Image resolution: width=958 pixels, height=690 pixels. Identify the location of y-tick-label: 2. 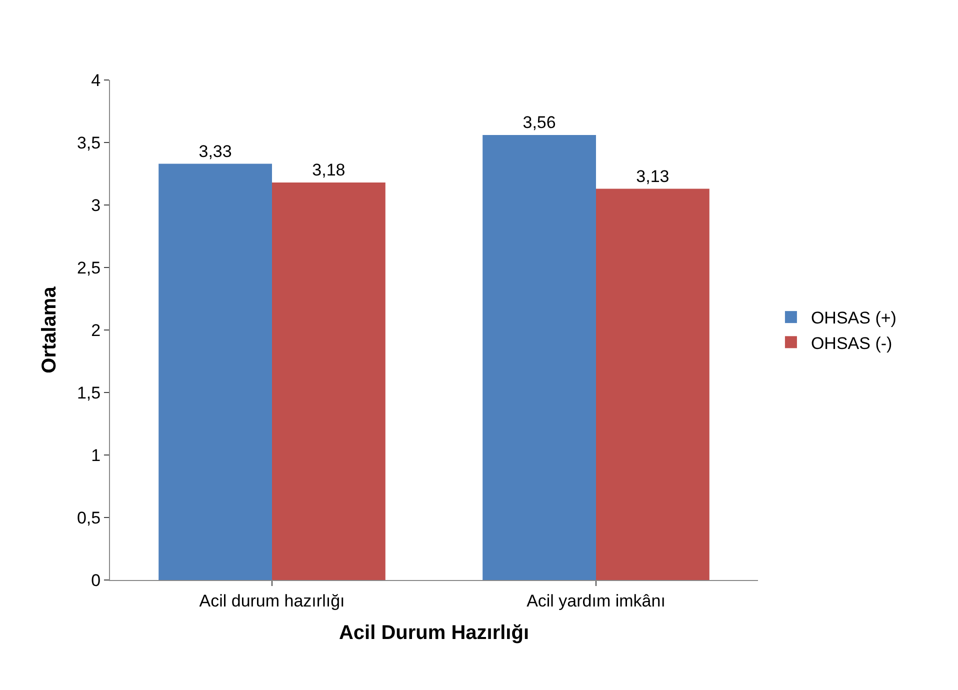
(96, 330).